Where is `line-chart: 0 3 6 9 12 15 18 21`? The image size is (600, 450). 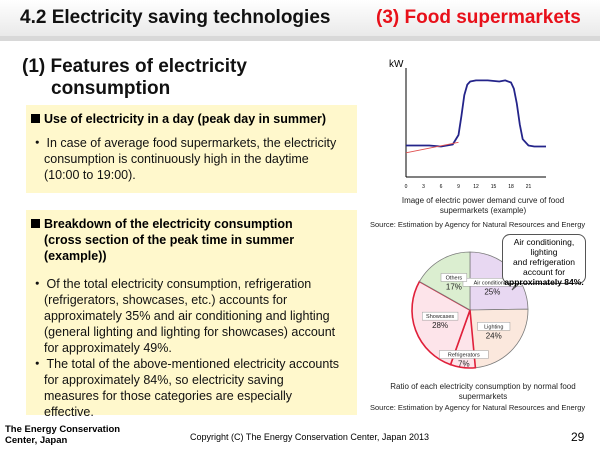
line-chart: 0 3 6 9 12 15 18 21 is located at coordinates (475, 129).